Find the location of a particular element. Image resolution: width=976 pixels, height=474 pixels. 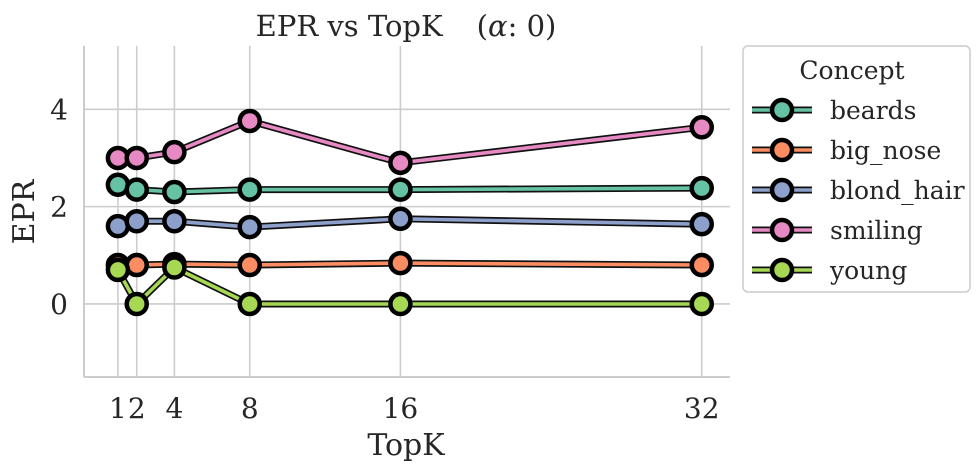

legend-item-beards: beards is located at coordinates (834, 110).